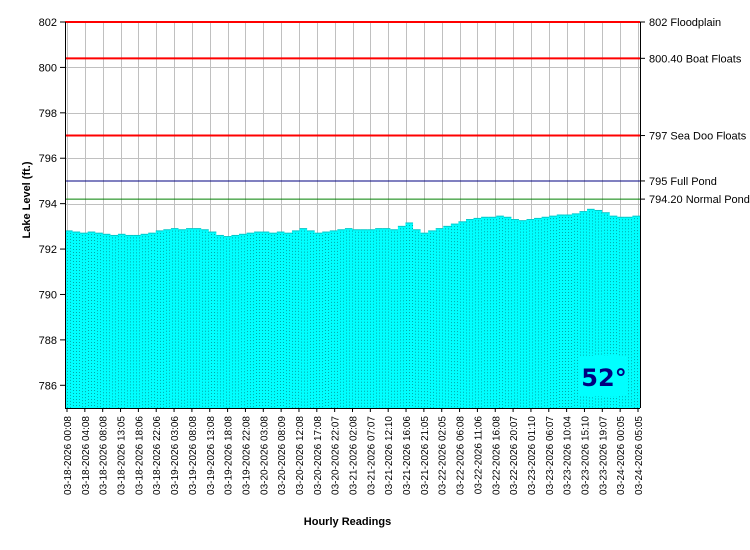  I want to click on temperature-badge-background, so click(604, 376).